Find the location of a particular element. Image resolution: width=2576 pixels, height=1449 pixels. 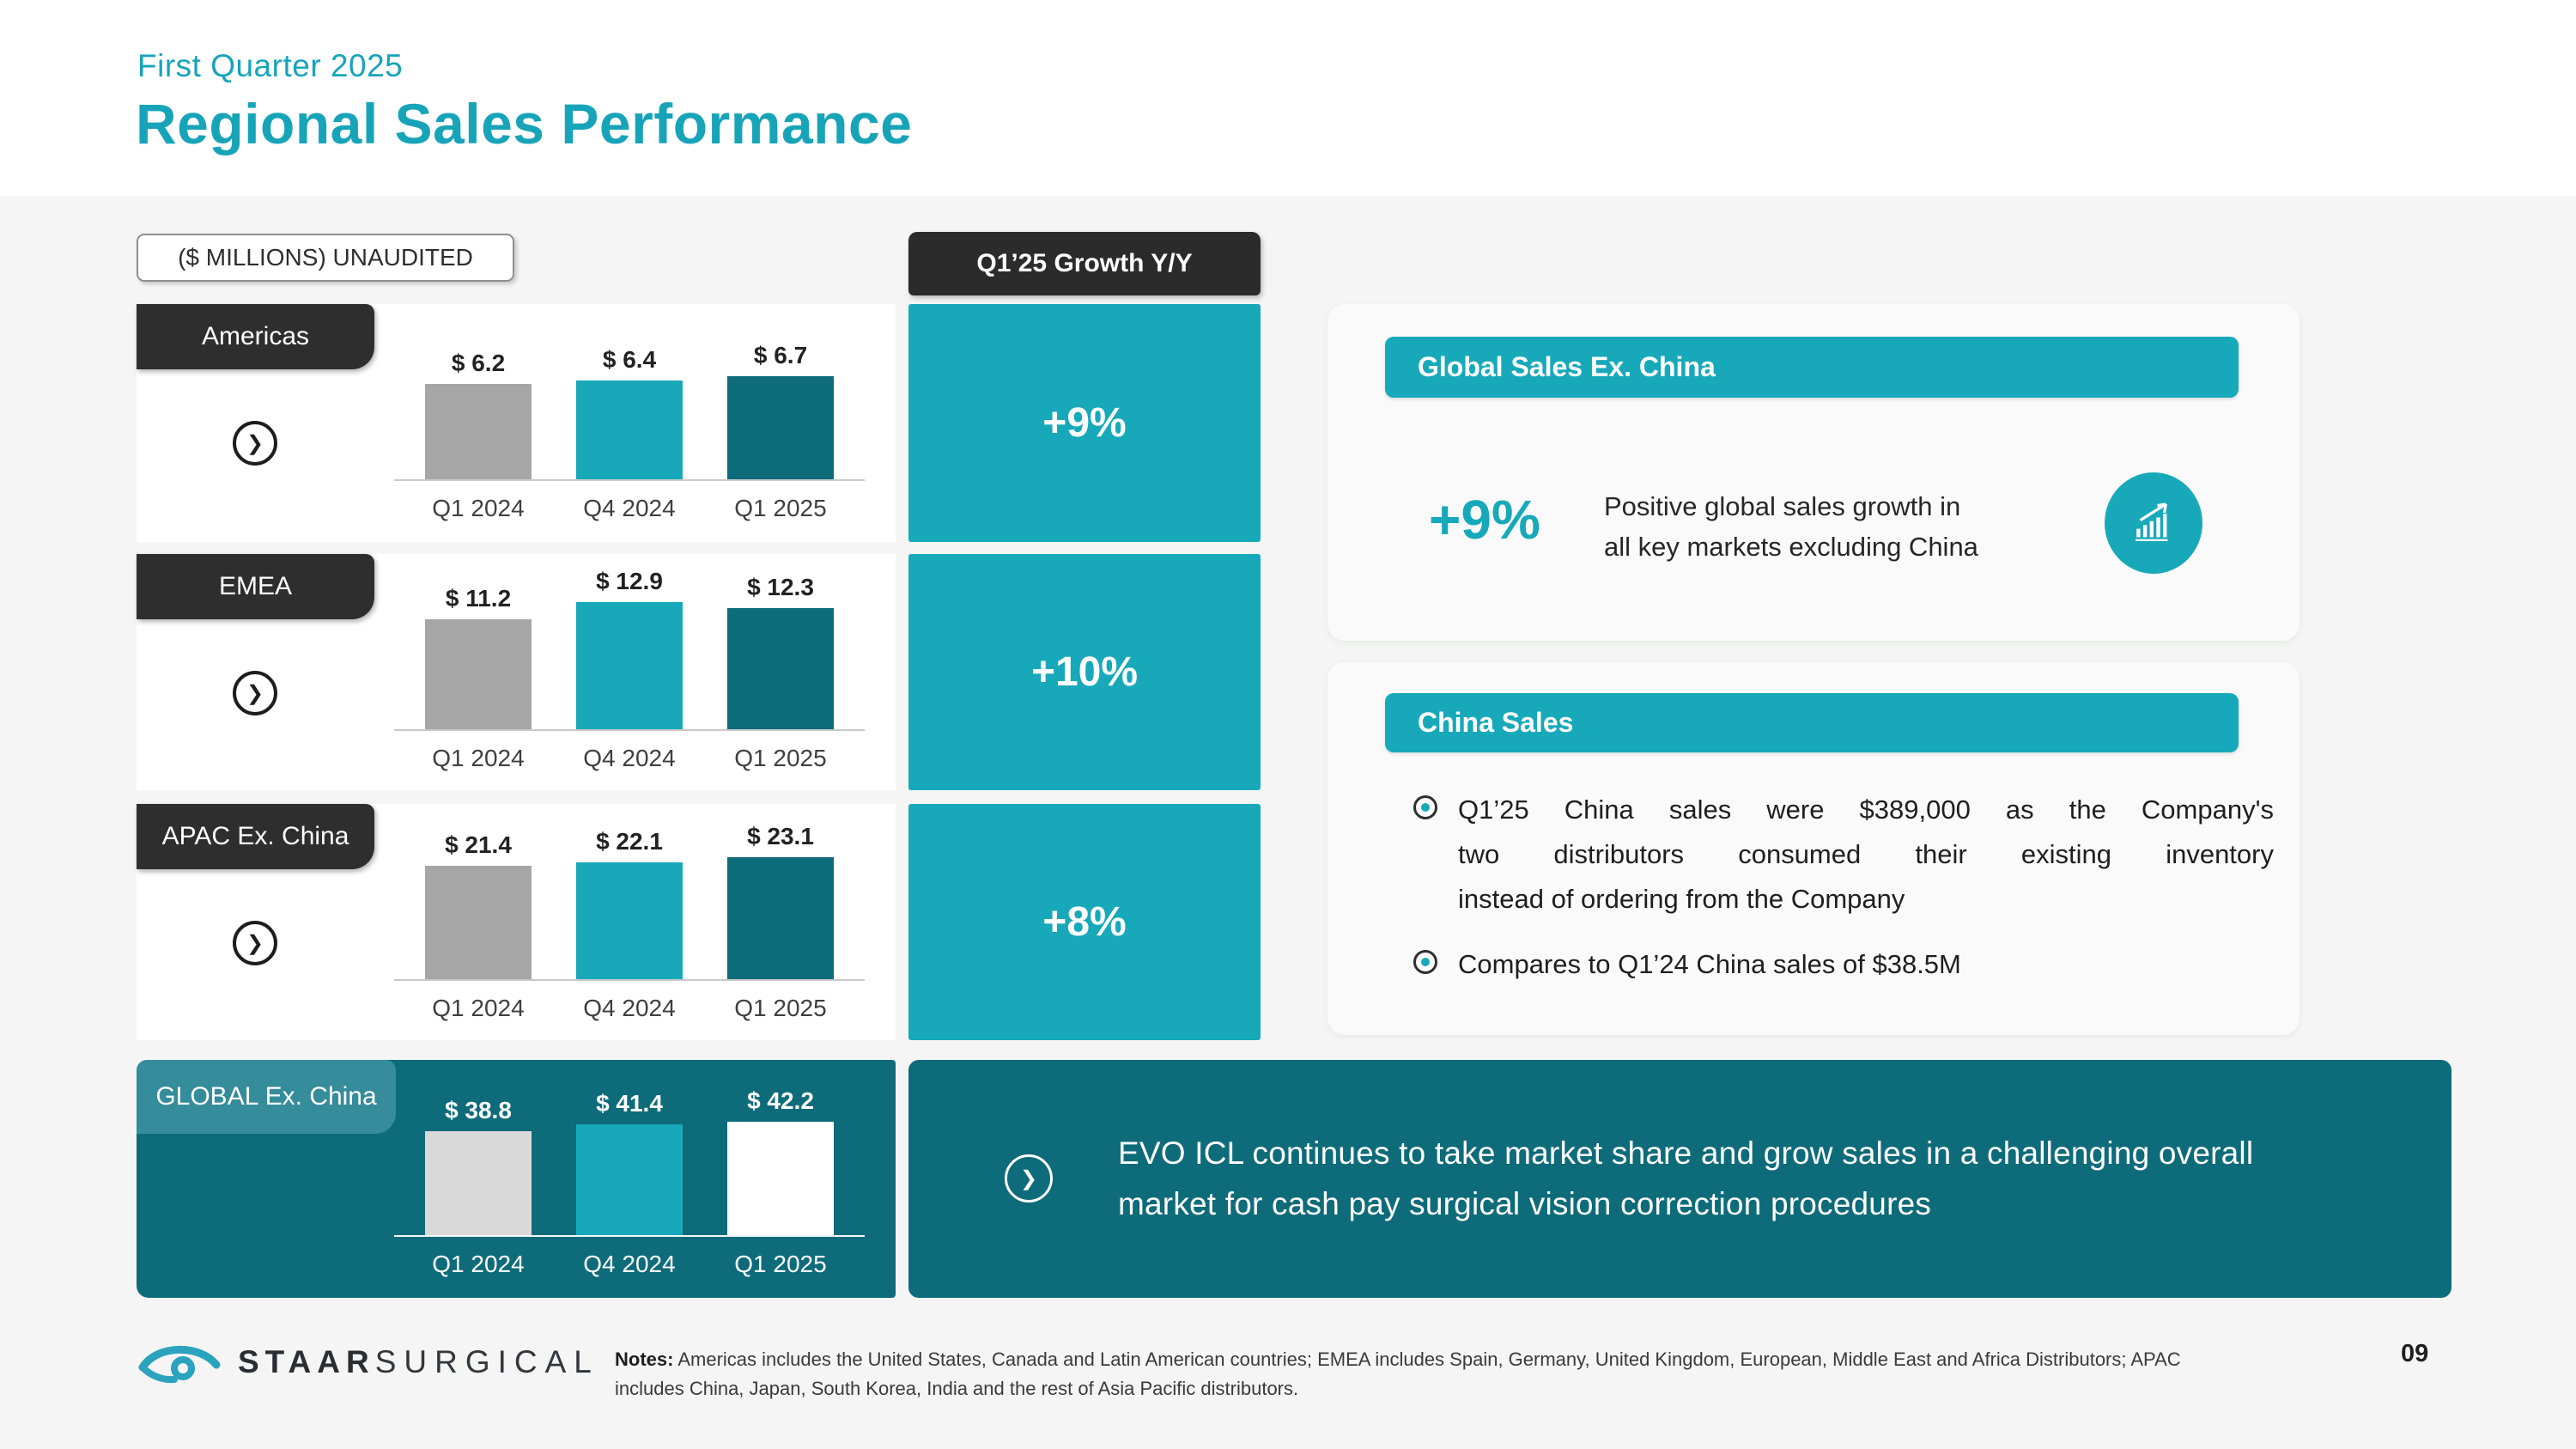

bar-chart-global-ex-china: $ 38.8 $ 41.4 $ 42.2 Q1 2024 Q4 2024 Q1 2025 is located at coordinates (629, 1180).